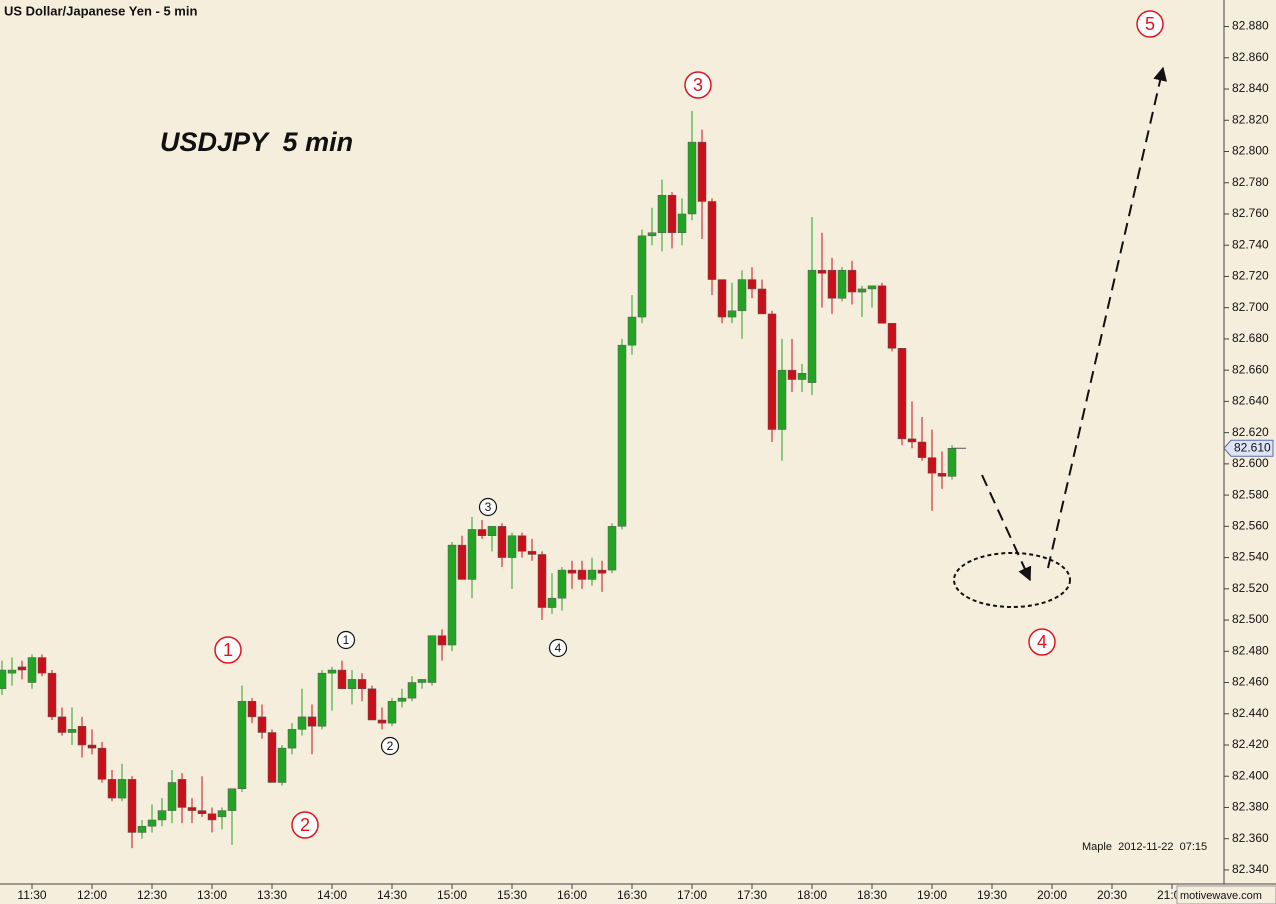 The width and height of the screenshot is (1276, 904). Describe the element at coordinates (390, 746) in the screenshot. I see `subwave-label: 2` at that location.